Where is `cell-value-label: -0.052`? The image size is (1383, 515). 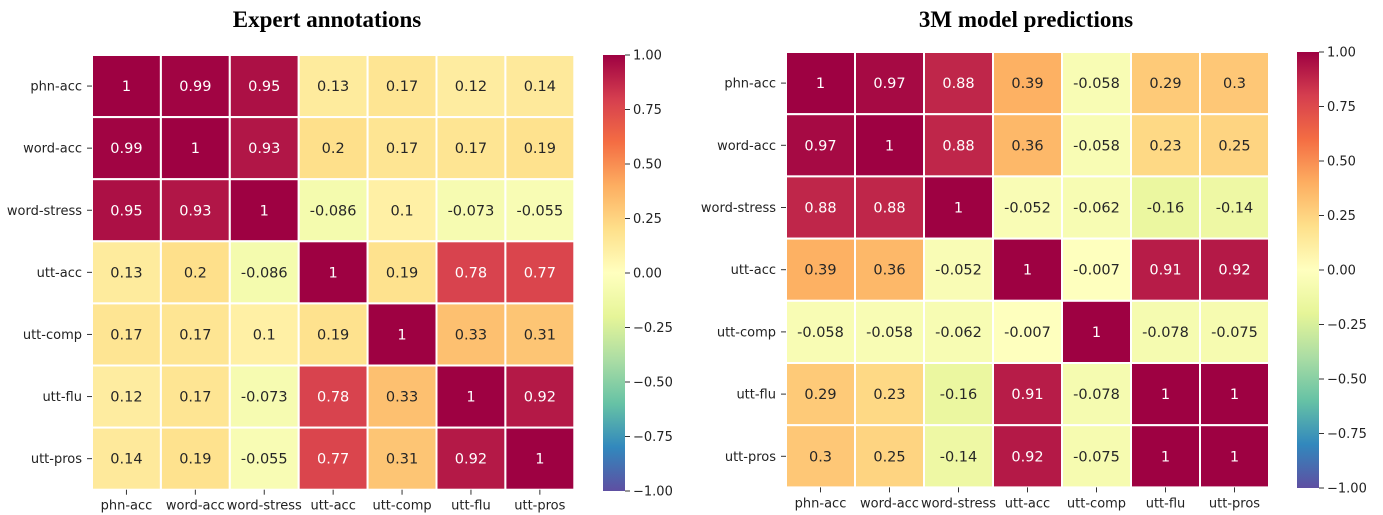 cell-value-label: -0.052 is located at coordinates (1027, 209).